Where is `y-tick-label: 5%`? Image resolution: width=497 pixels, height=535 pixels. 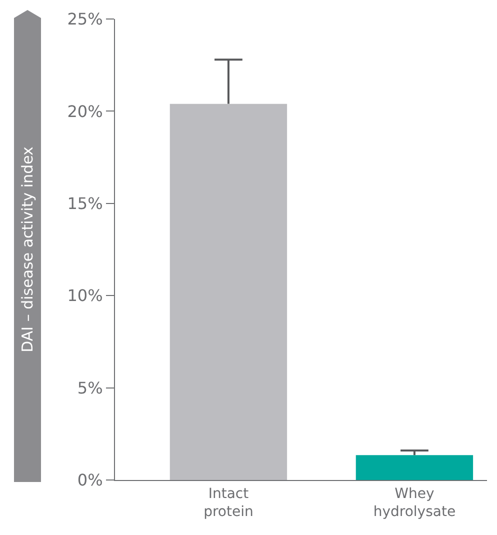
y-tick-label: 5% is located at coordinates (90, 388).